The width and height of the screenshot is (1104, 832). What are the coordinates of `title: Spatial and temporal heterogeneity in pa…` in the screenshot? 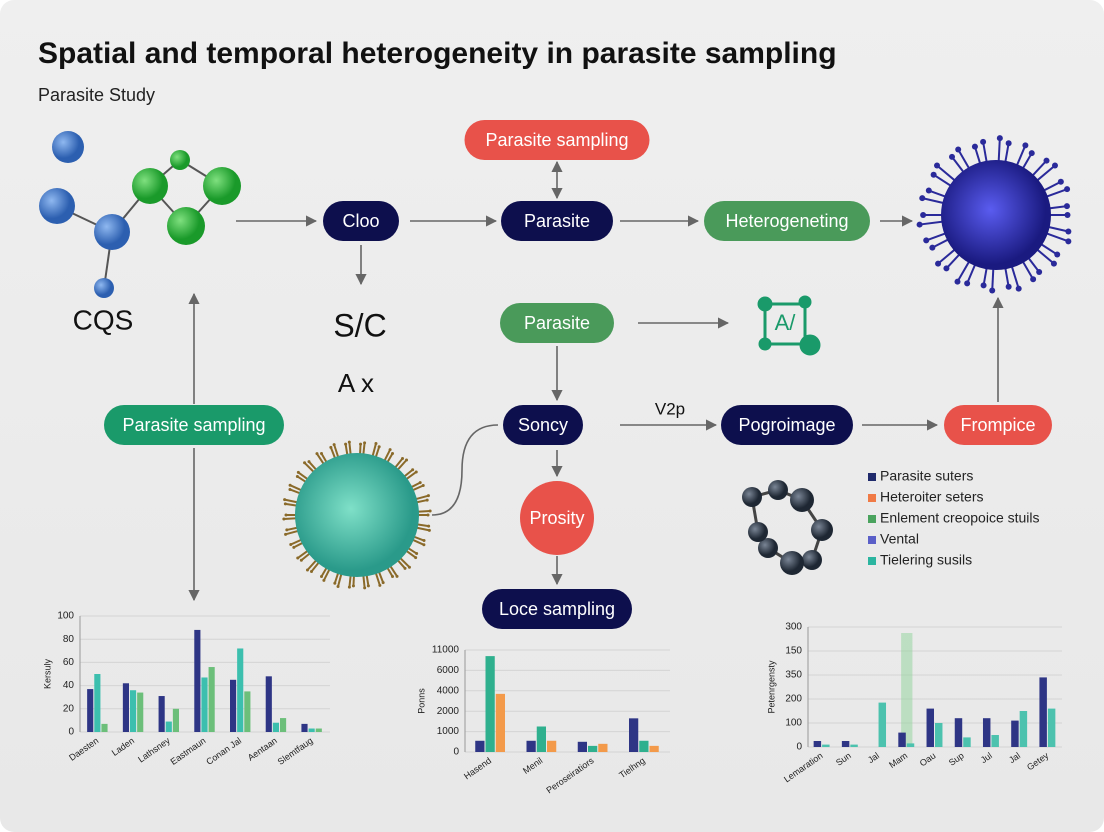 It's located at (437, 53).